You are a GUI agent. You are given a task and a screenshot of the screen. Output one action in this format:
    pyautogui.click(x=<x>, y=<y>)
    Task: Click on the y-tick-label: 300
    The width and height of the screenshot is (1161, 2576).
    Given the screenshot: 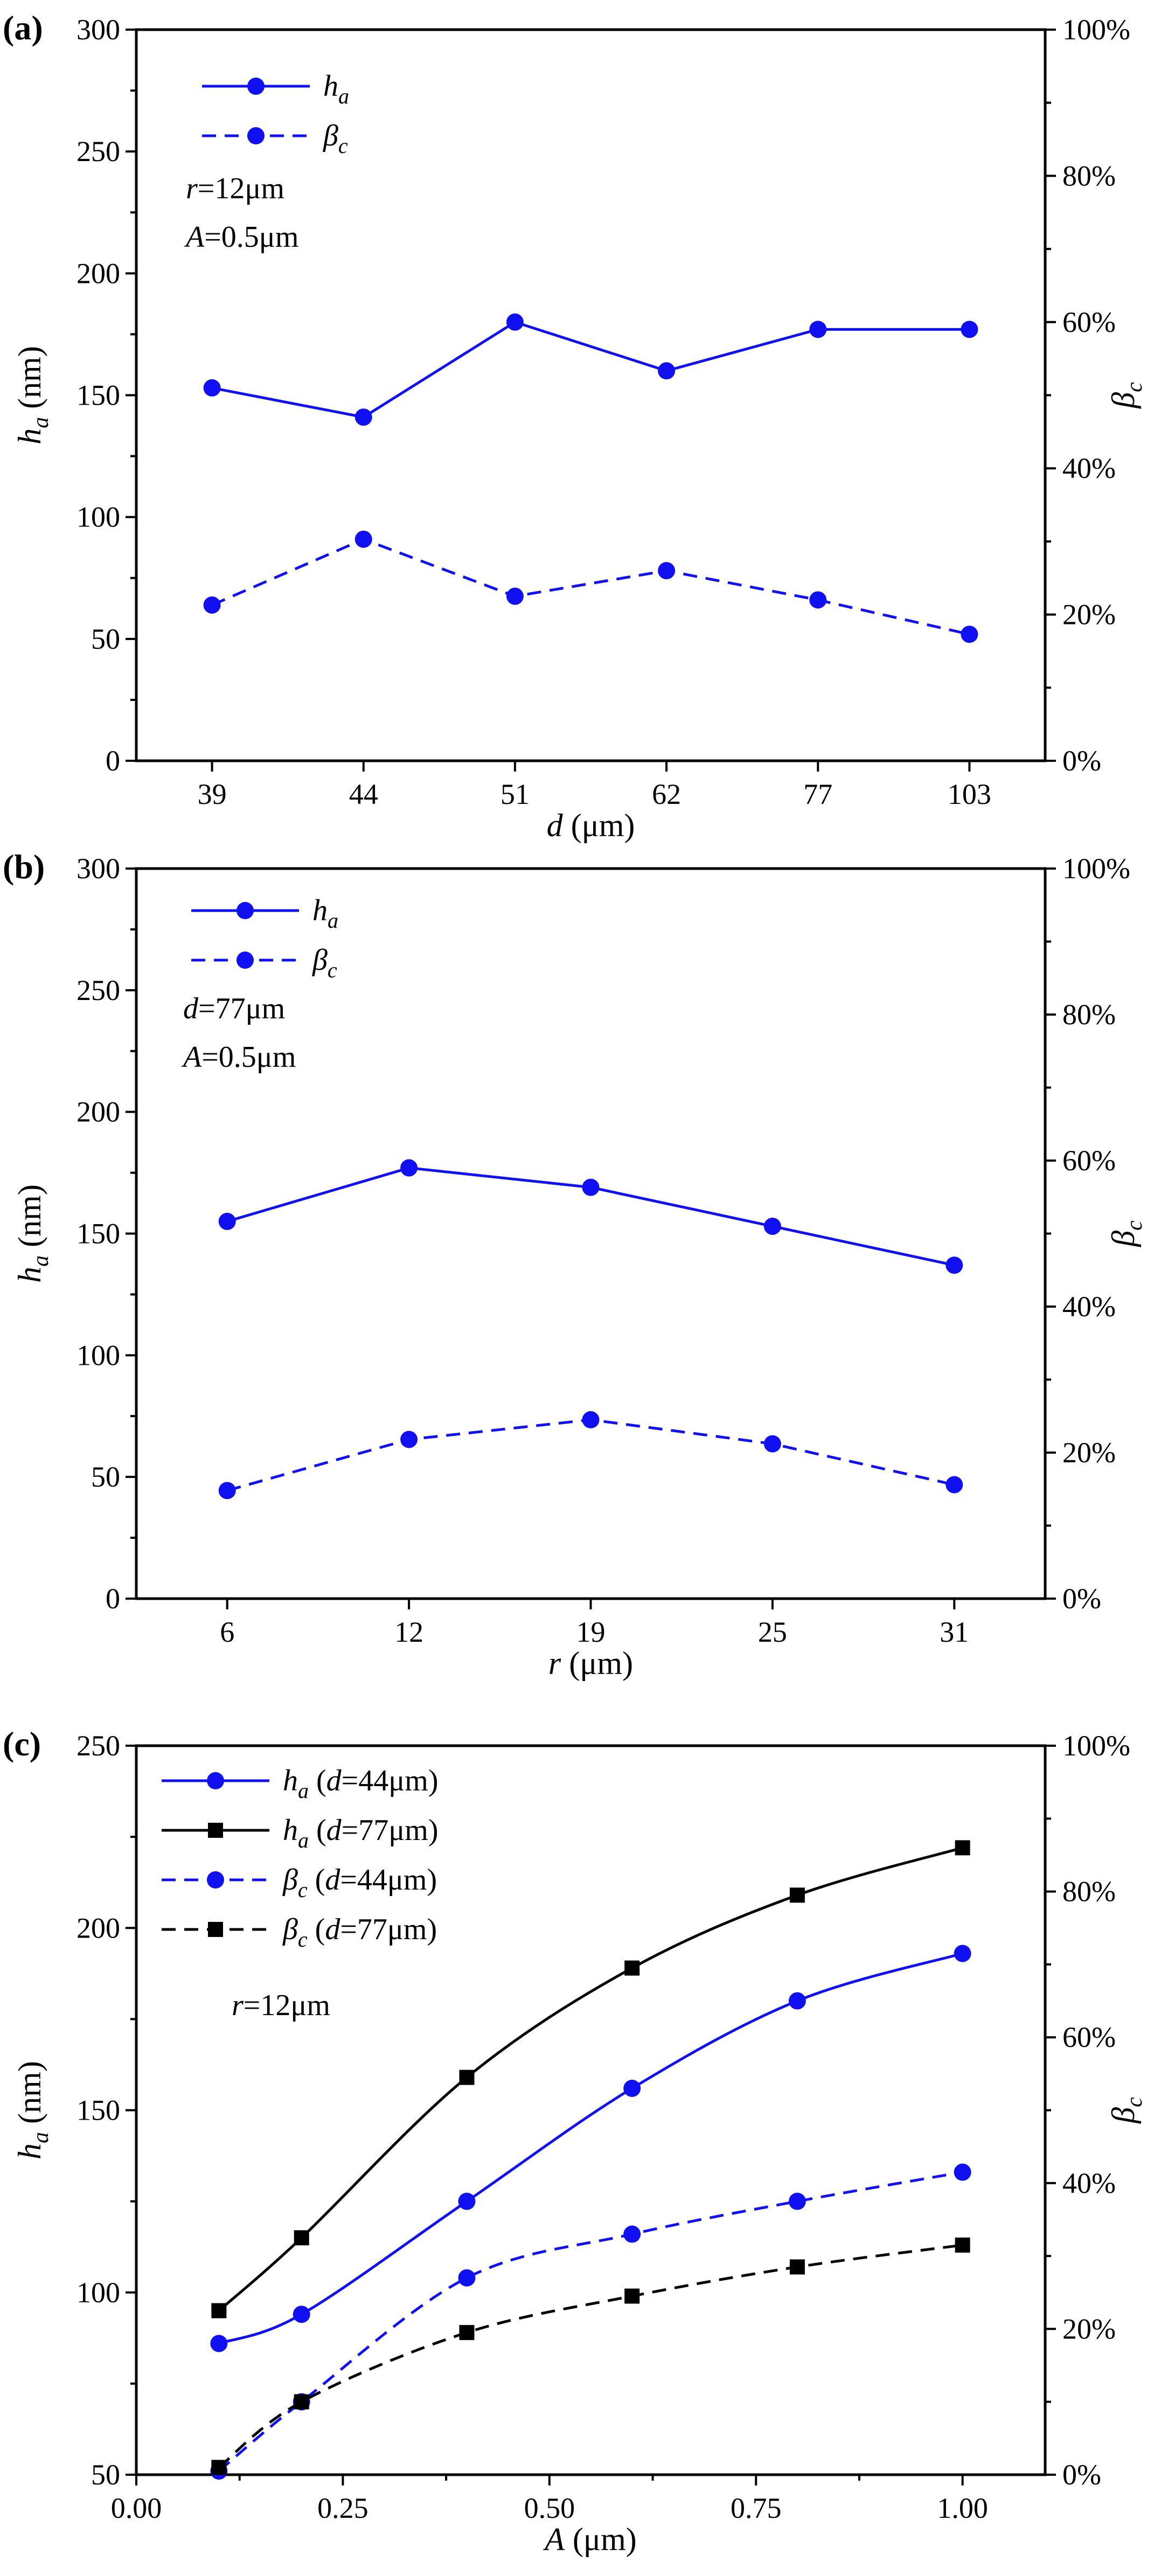 What is the action you would take?
    pyautogui.click(x=98, y=868)
    